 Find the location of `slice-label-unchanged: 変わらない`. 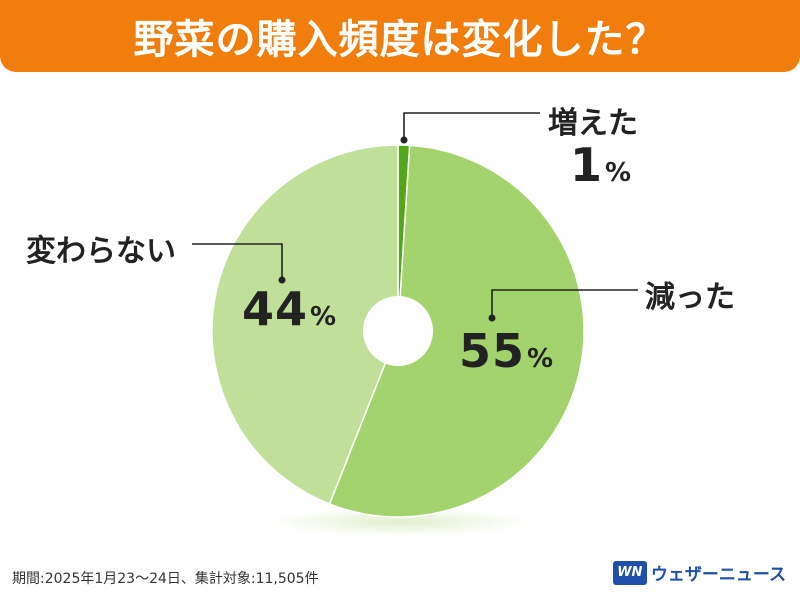

slice-label-unchanged: 変わらない is located at coordinates (101, 251).